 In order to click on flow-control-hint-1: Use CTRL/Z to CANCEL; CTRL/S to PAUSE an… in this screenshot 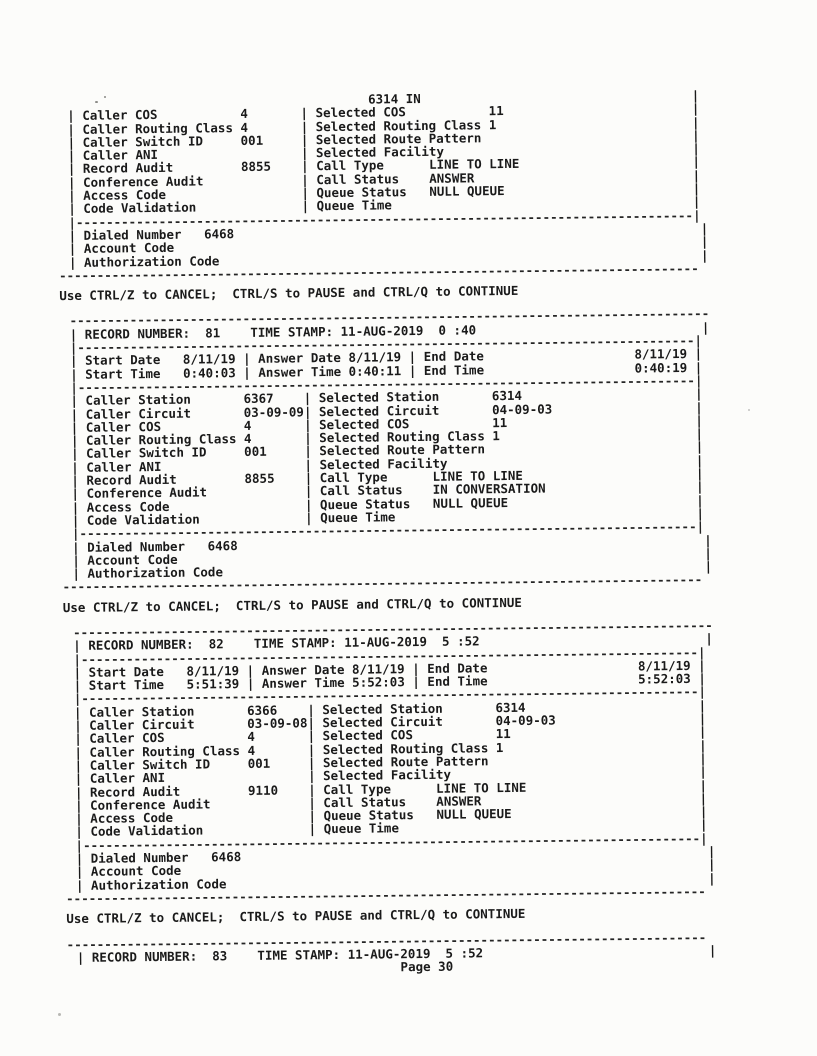, I will do `click(289, 293)`.